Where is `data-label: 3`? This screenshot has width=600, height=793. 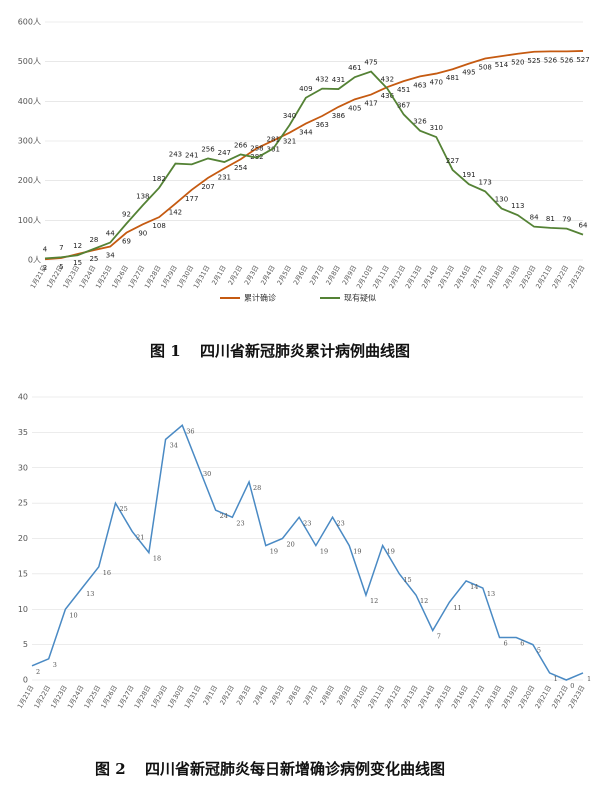
data-label: 3 is located at coordinates (55, 665).